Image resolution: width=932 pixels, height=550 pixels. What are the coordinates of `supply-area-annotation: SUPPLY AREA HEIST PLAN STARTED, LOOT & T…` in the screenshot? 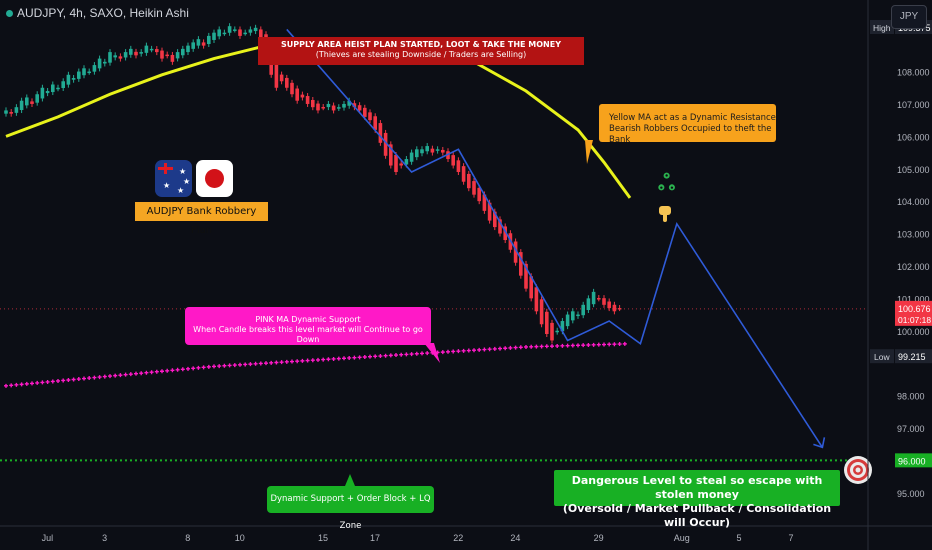 It's located at (421, 51).